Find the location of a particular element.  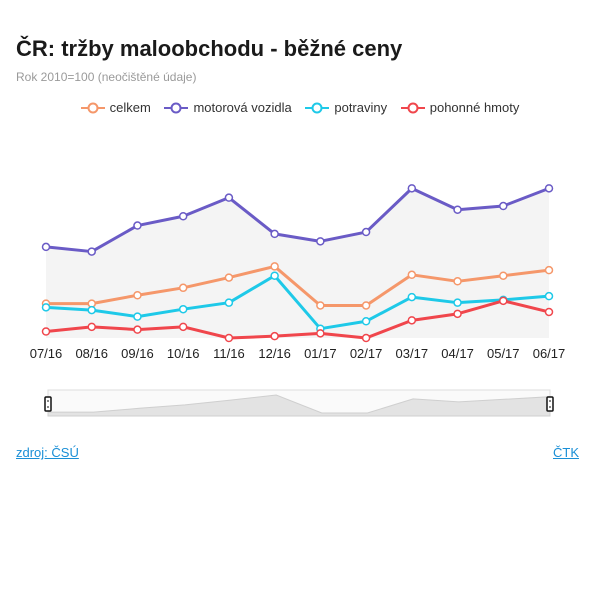

zoom-handle-left is located at coordinates (48, 404).